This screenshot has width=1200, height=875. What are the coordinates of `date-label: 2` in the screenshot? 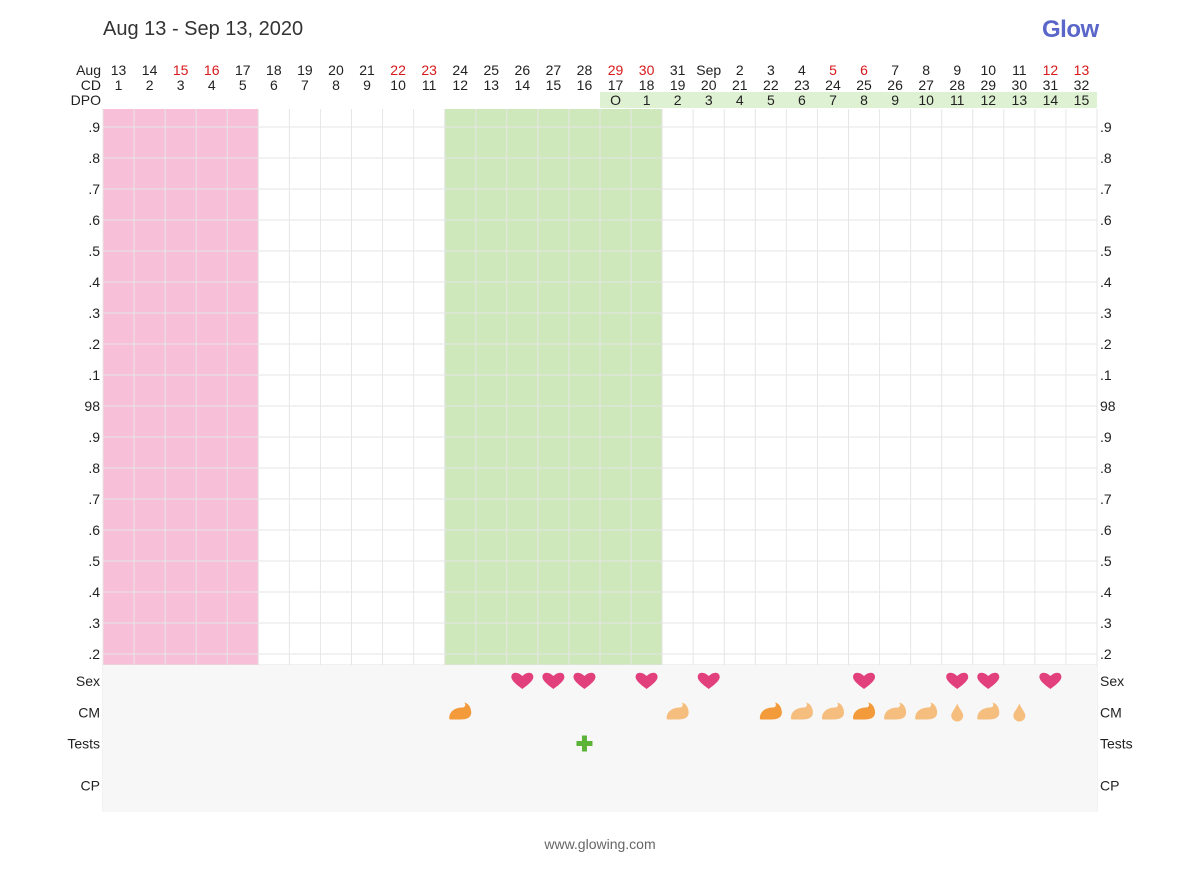 It's located at (740, 70).